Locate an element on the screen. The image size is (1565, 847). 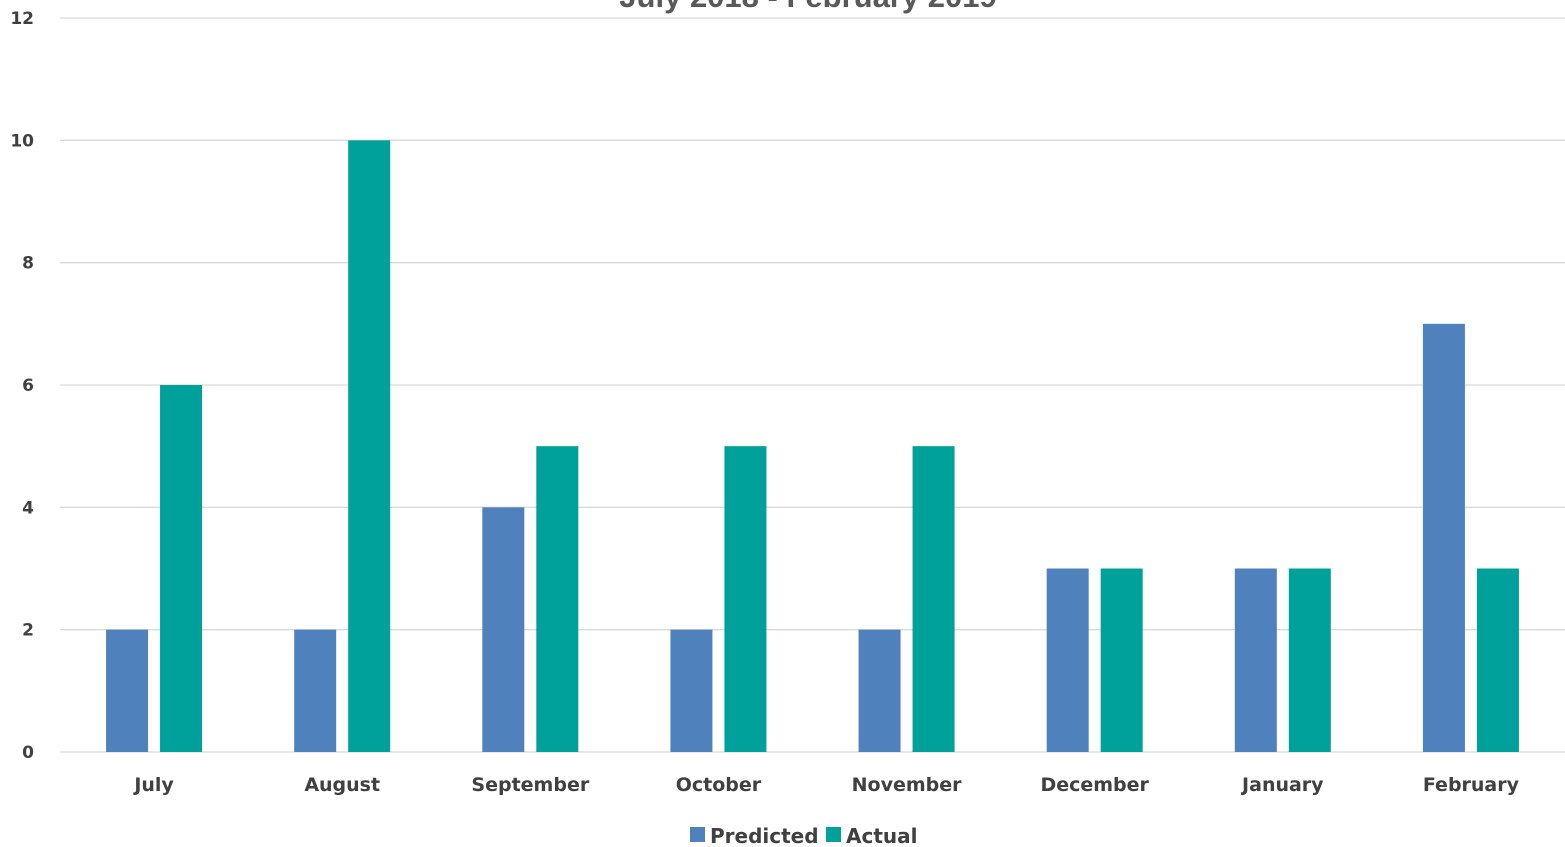
bar-predicted-december is located at coordinates (1067, 660).